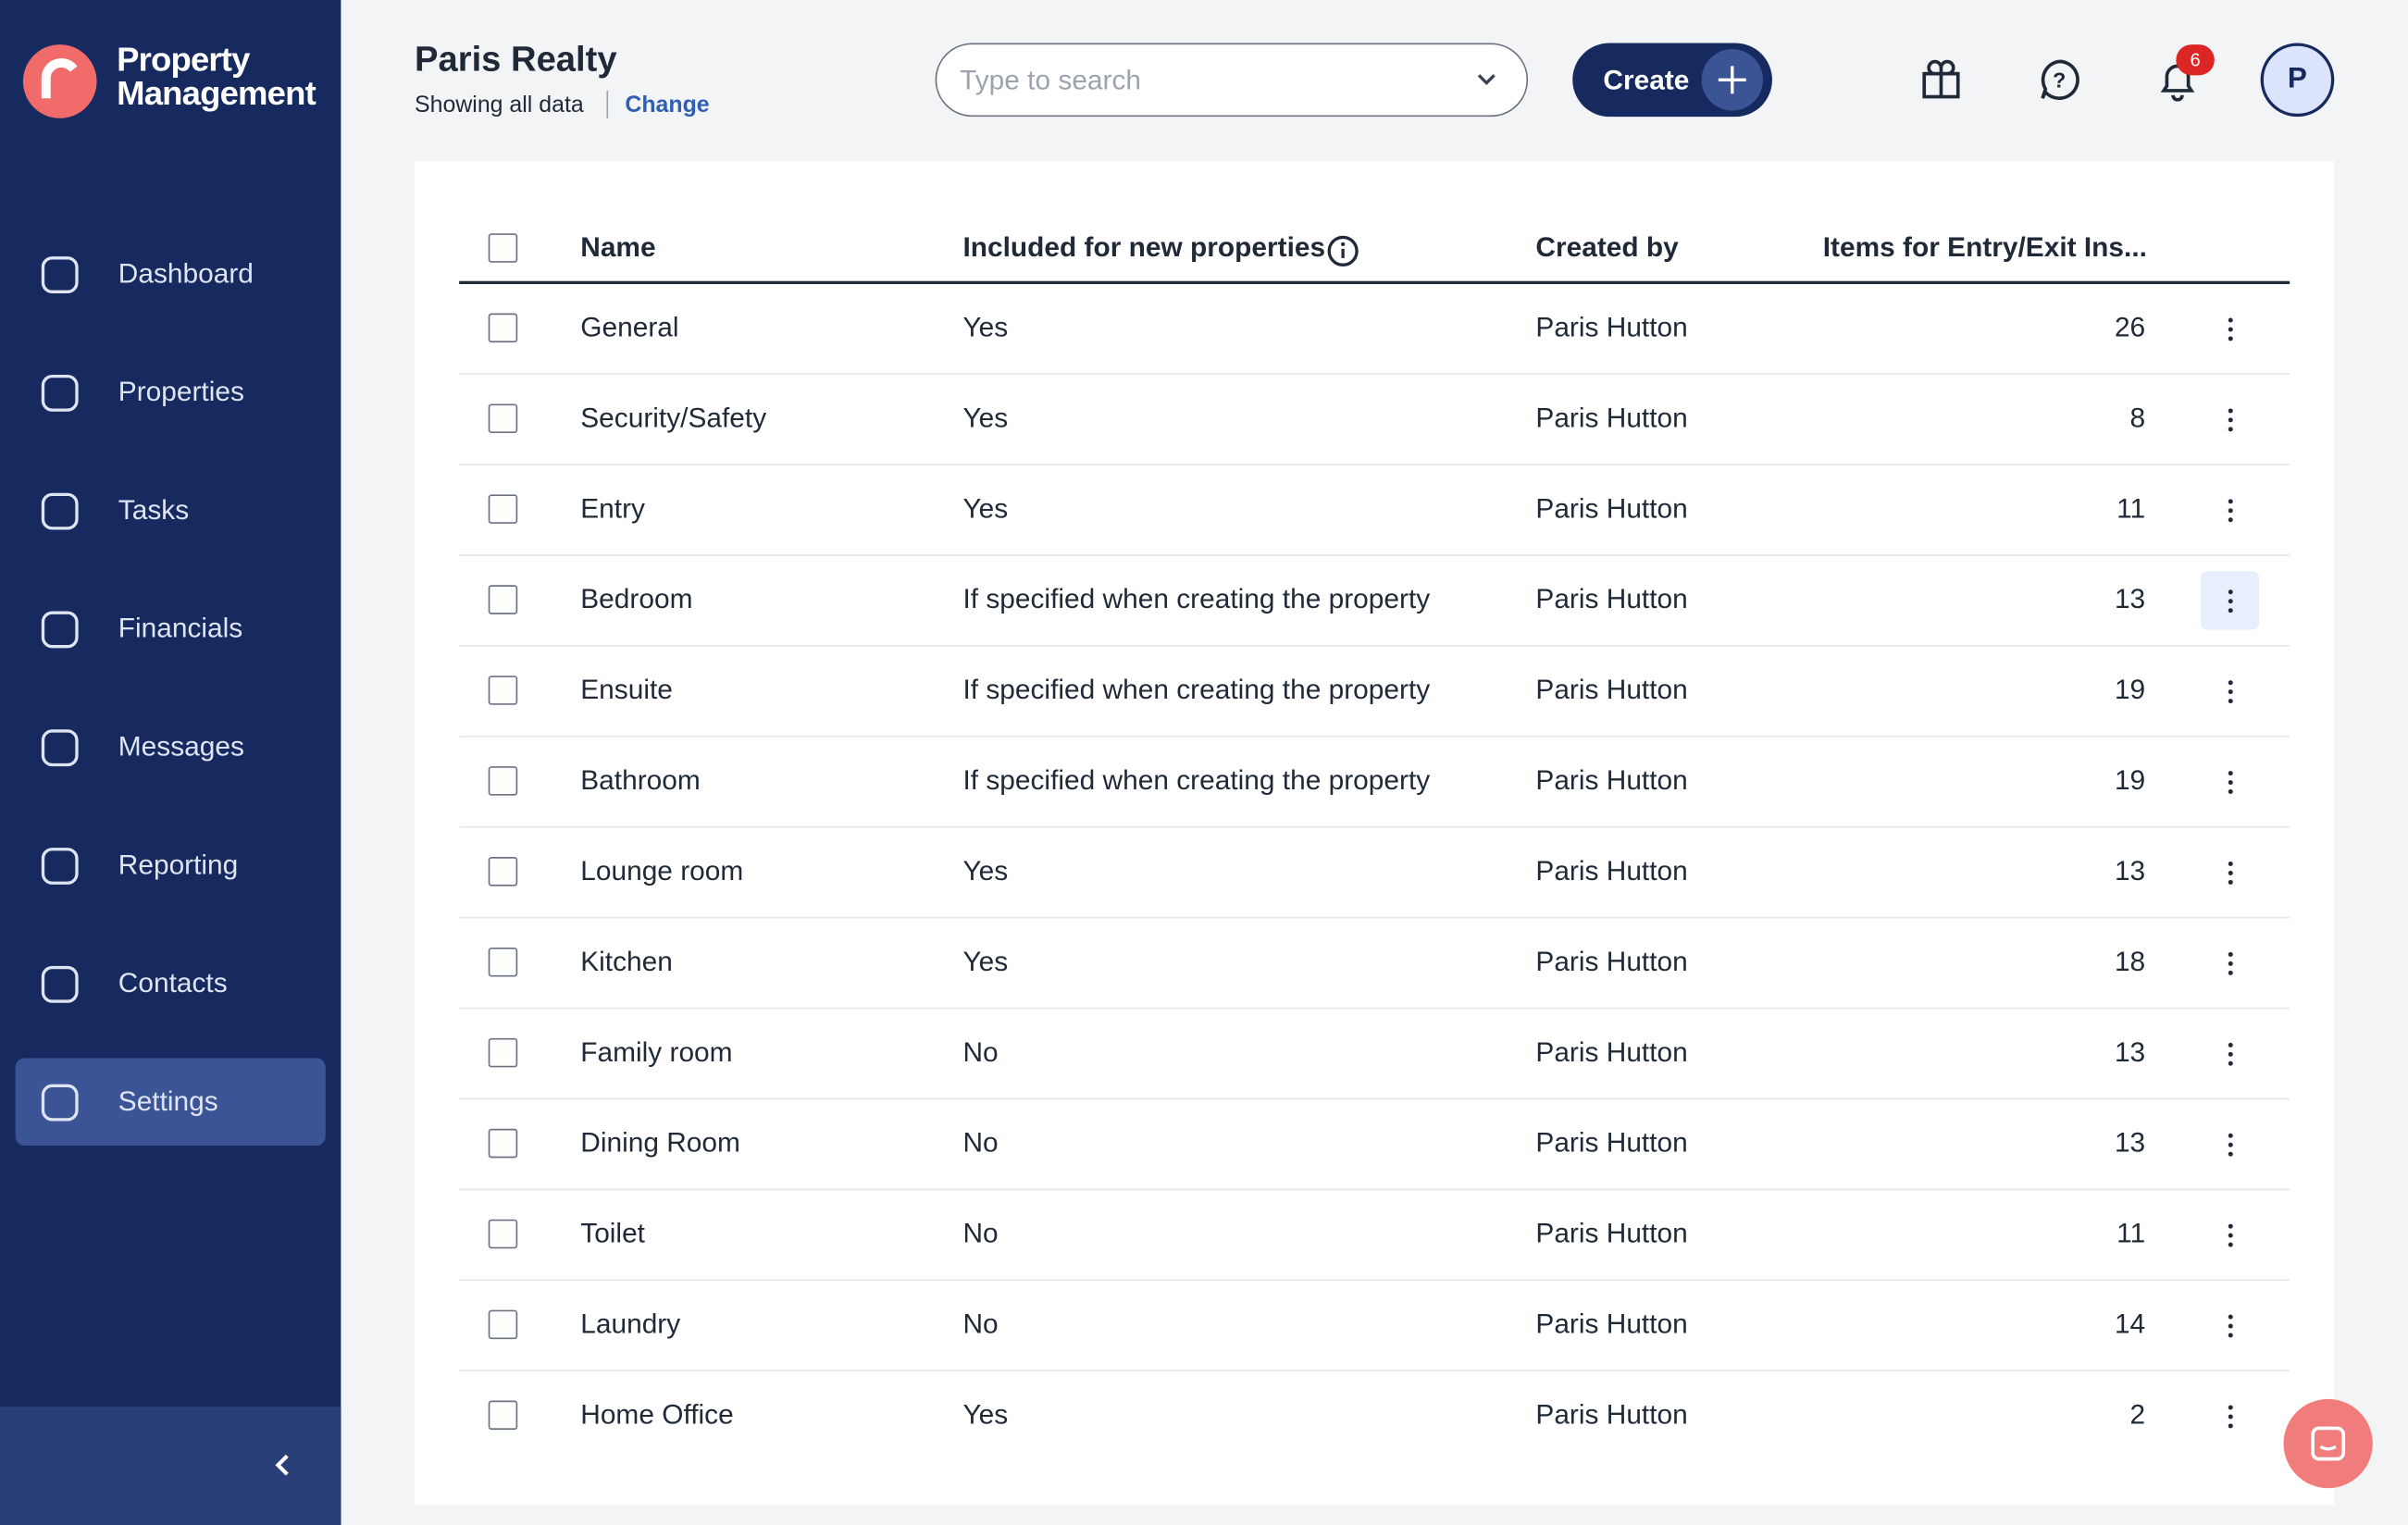  I want to click on nav-item: Reporting, so click(171, 866).